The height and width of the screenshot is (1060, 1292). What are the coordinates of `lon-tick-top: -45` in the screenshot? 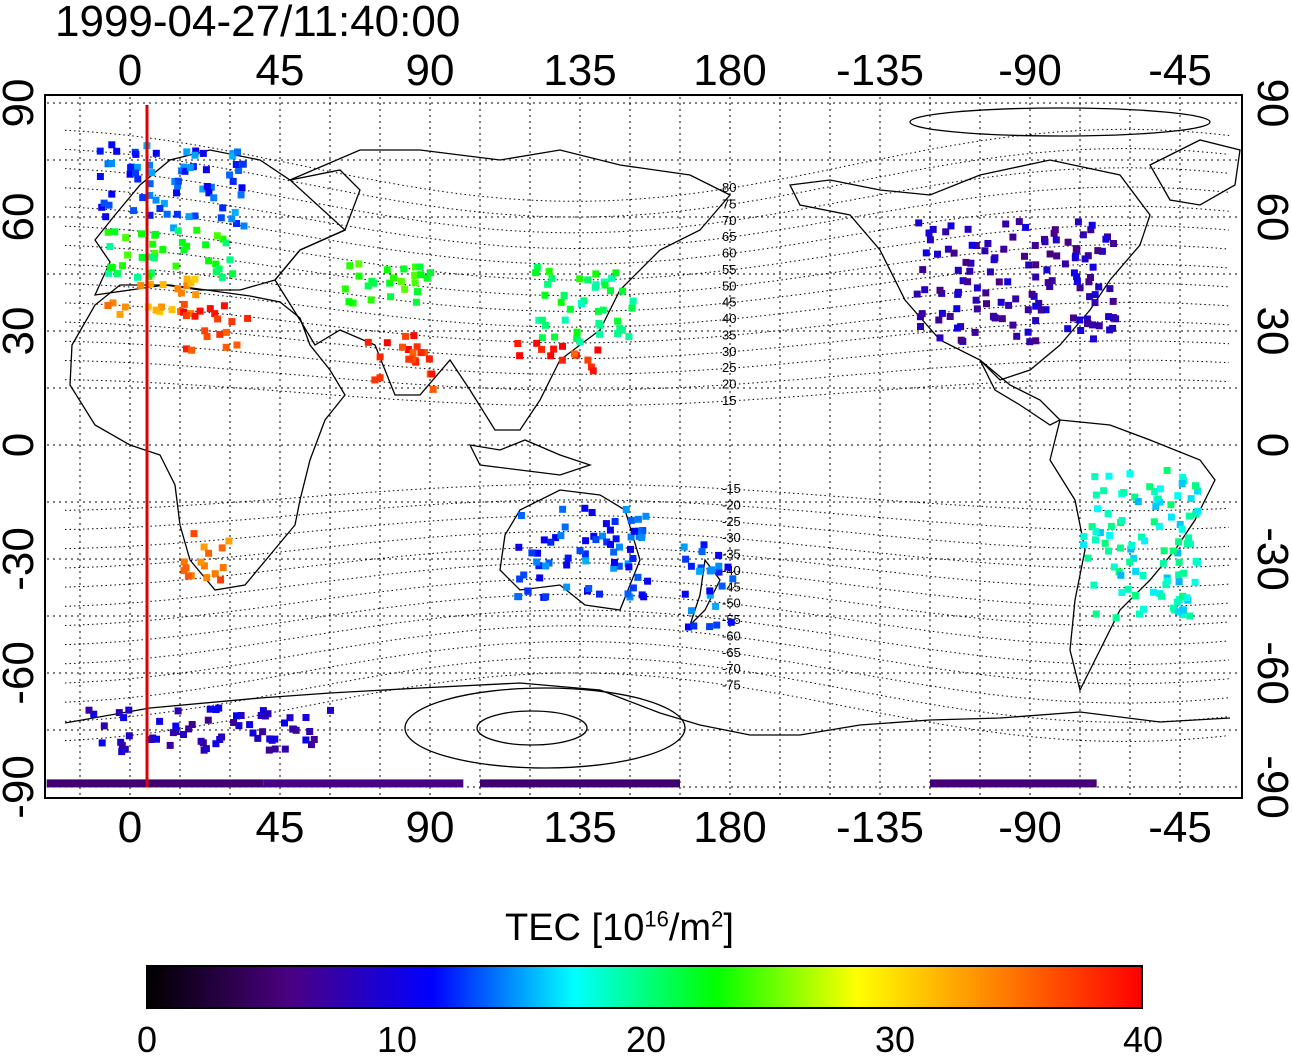 It's located at (1180, 70).